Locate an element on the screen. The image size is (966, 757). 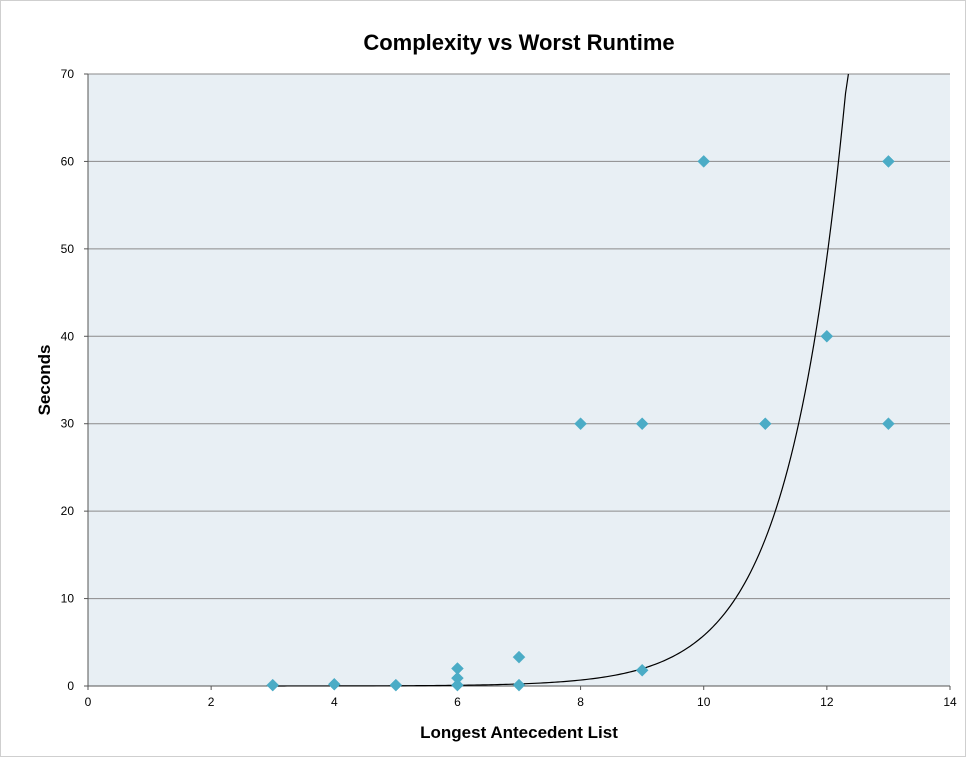
x-axis-label: Longest Antecedent List is located at coordinates (519, 732).